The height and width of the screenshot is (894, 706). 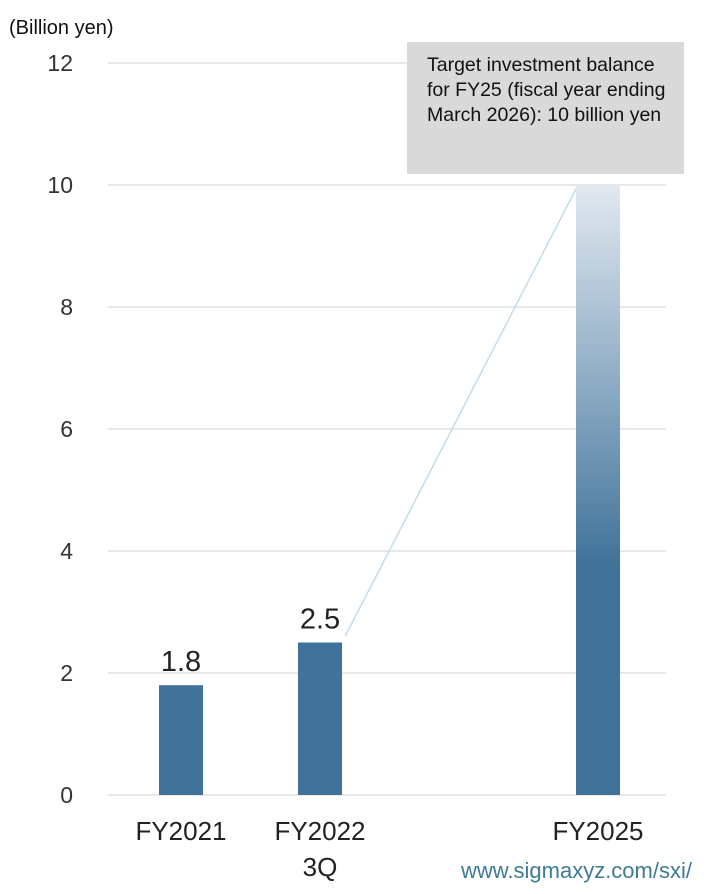 What do you see at coordinates (61, 28) in the screenshot?
I see `unit-label: (Billion yen)` at bounding box center [61, 28].